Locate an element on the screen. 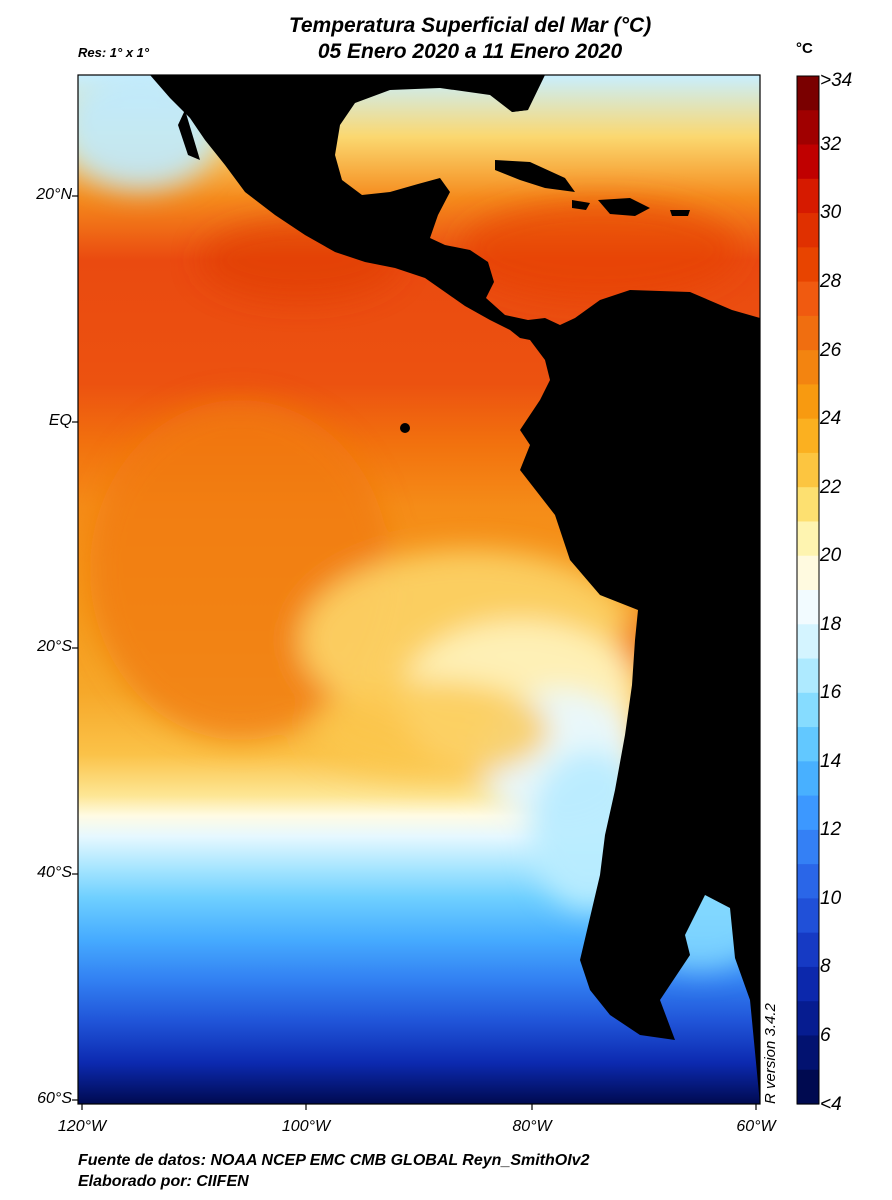 Image resolution: width=892 pixels, height=1200 pixels. colorbar-frame is located at coordinates (808, 590).